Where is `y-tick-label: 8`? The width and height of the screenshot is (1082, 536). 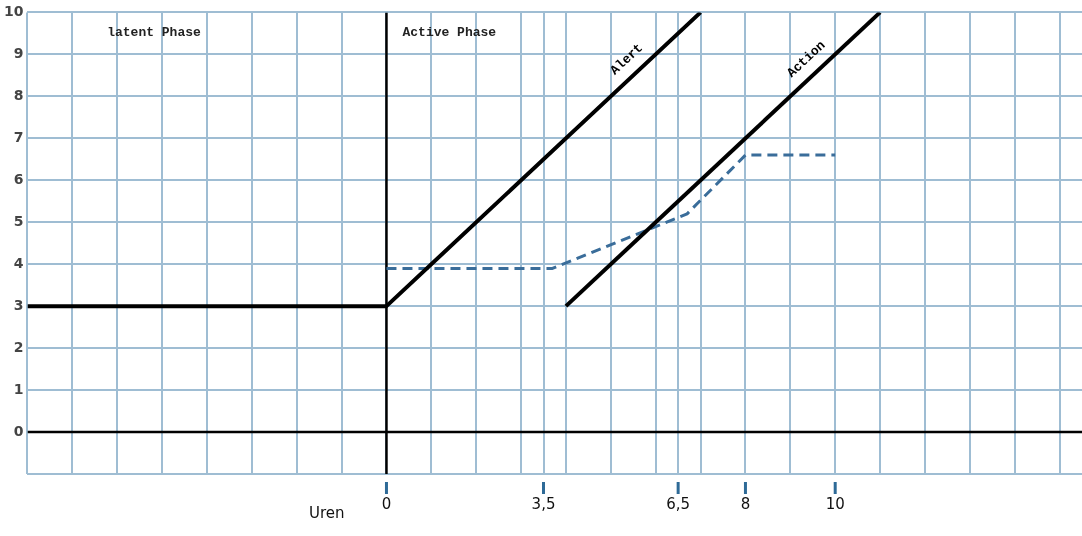 y-tick-label: 8 is located at coordinates (18, 94).